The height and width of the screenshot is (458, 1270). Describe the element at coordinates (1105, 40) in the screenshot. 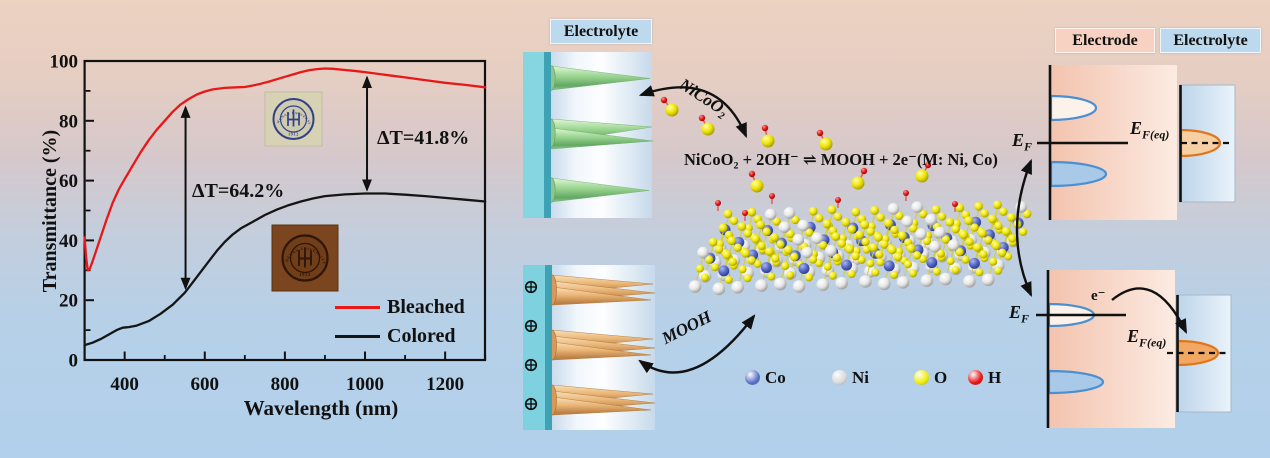

I see `electrode-chip: Electrode` at that location.